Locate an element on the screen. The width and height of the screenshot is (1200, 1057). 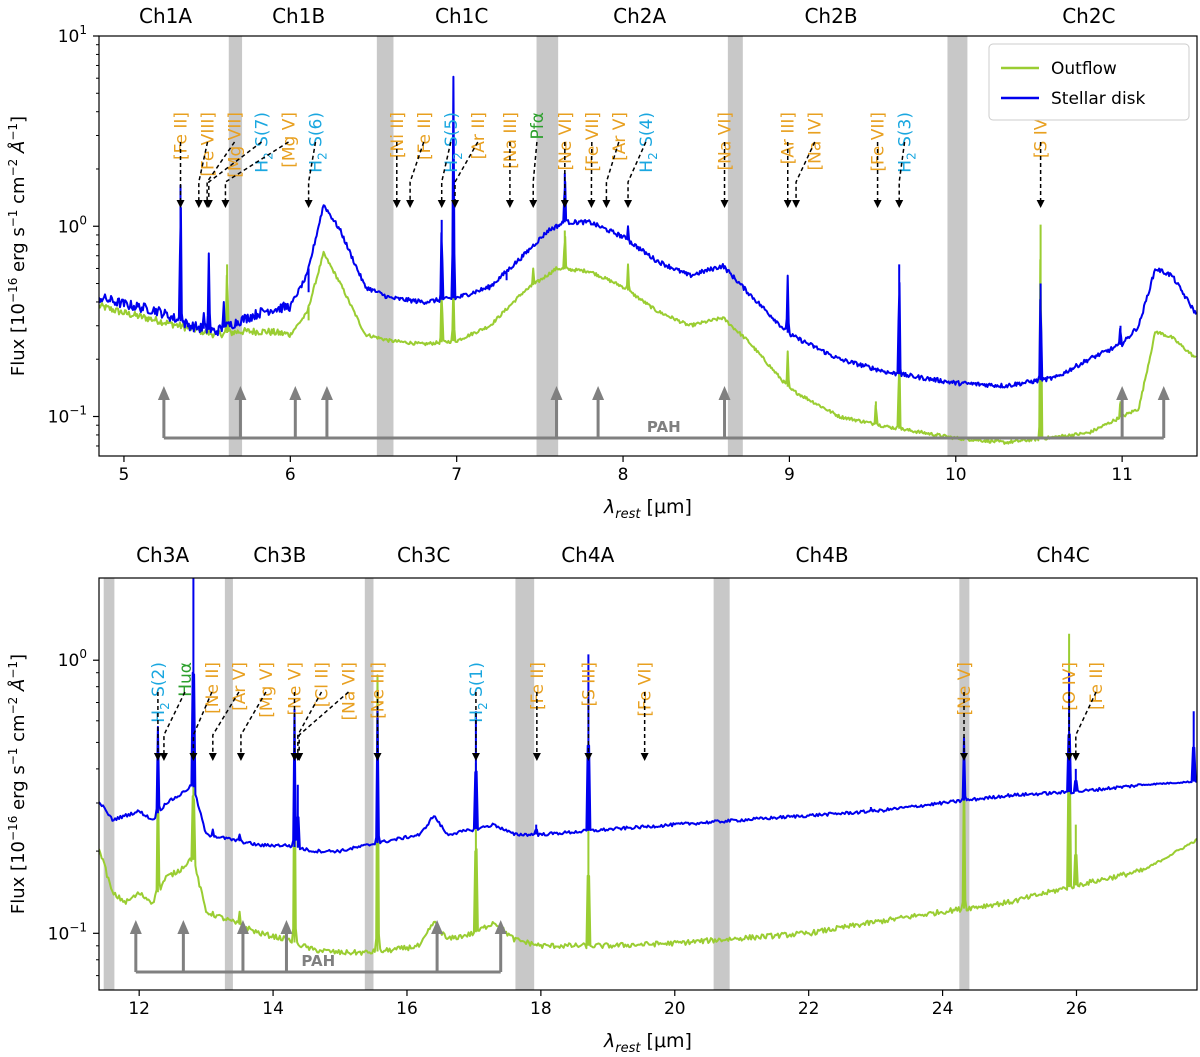
line-label: [Ne VI] is located at coordinates (566, 141).